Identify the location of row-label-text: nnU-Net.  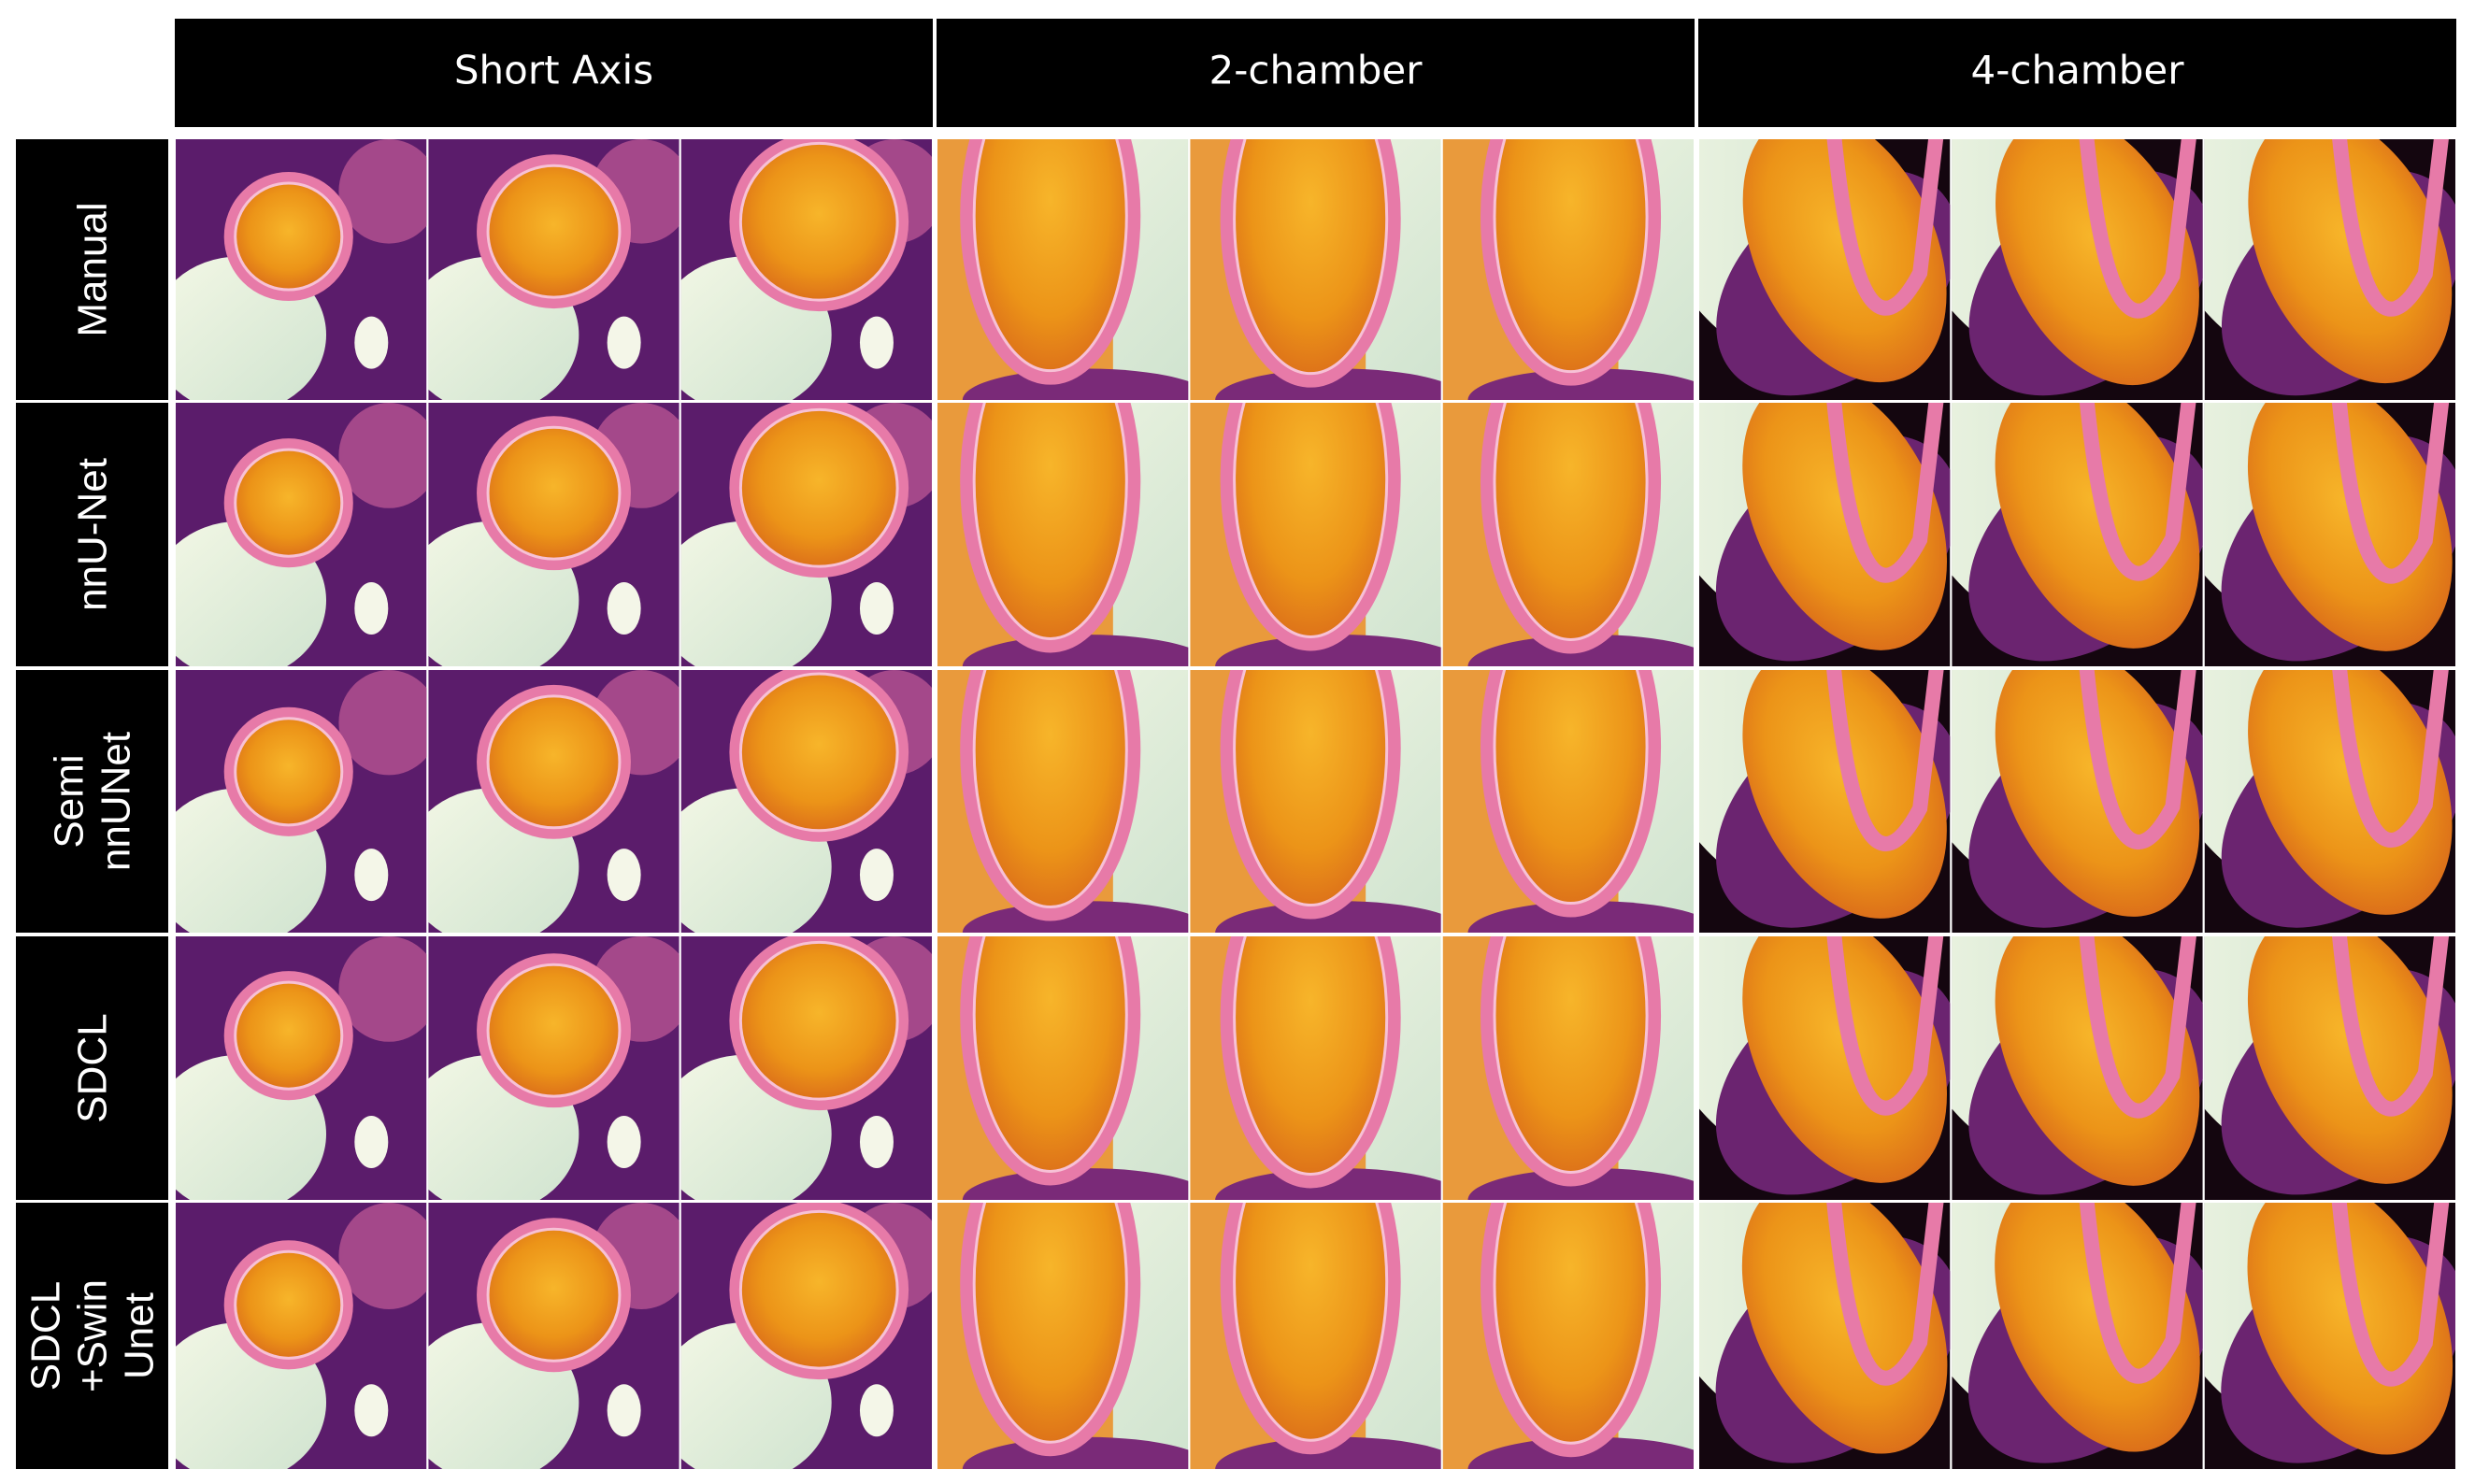
(93, 534).